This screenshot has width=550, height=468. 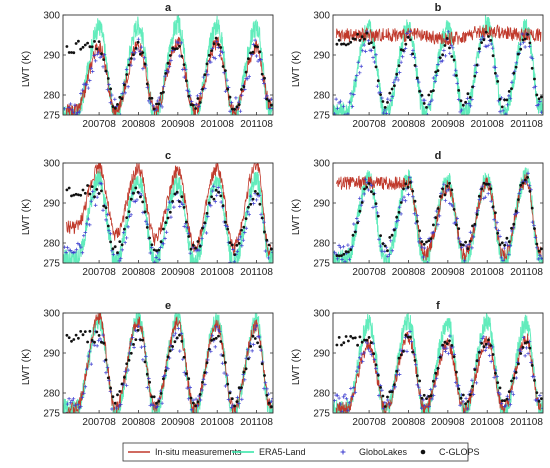 I want to click on legend-item: GloboLakes, so click(x=374, y=452).